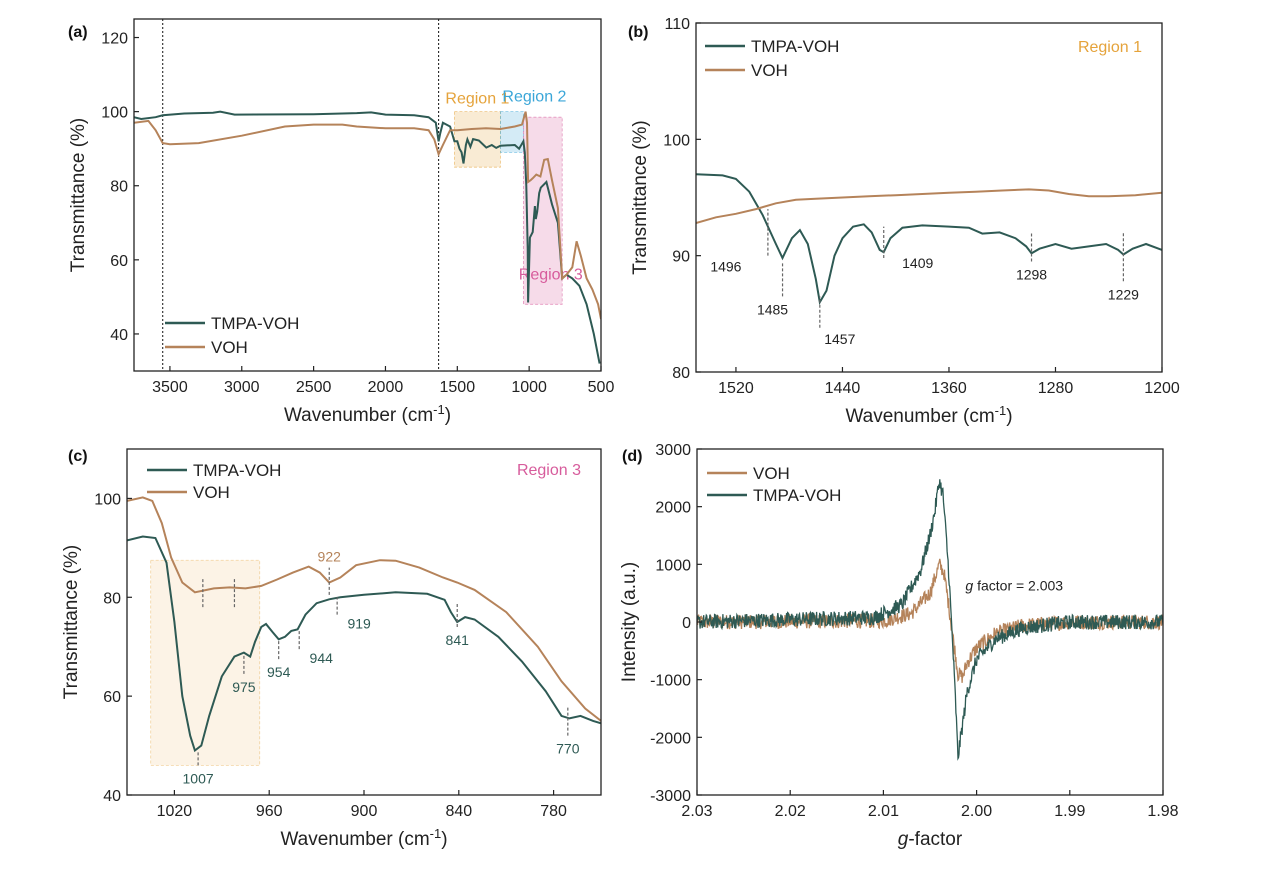 The width and height of the screenshot is (1270, 879). Describe the element at coordinates (534, 97) in the screenshot. I see `region-label: Region 2` at that location.